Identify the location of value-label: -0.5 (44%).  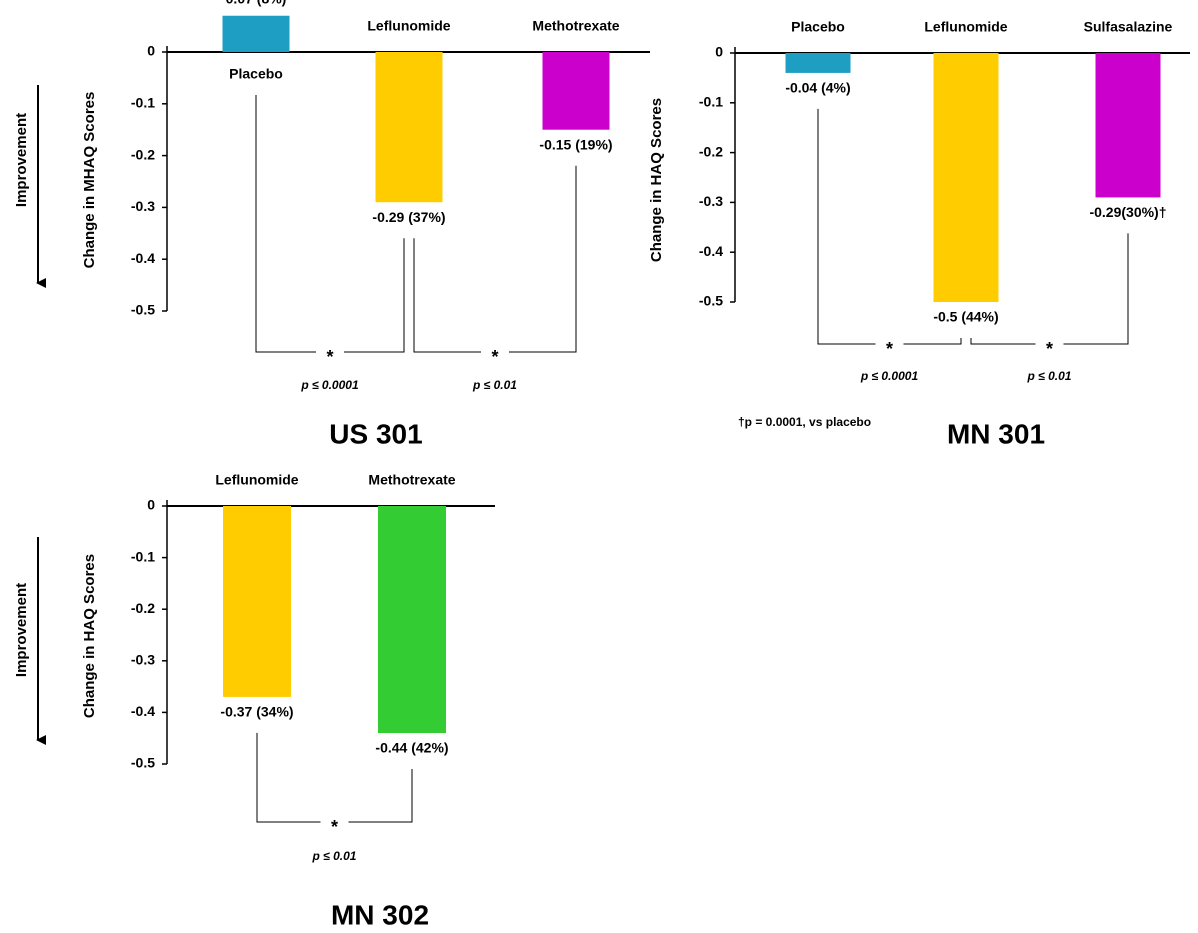
(965, 317).